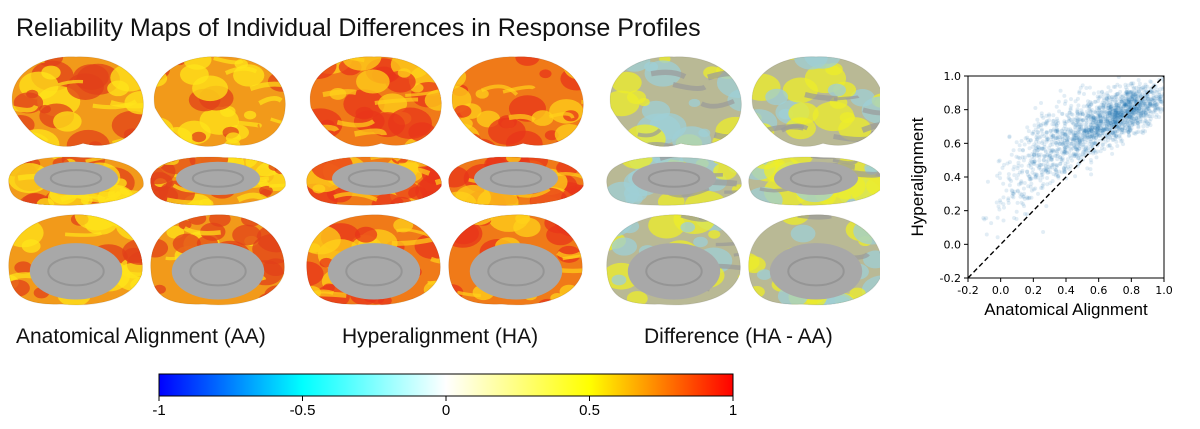 This screenshot has height=429, width=1200. Describe the element at coordinates (673, 259) in the screenshot. I see `brain-surface` at that location.